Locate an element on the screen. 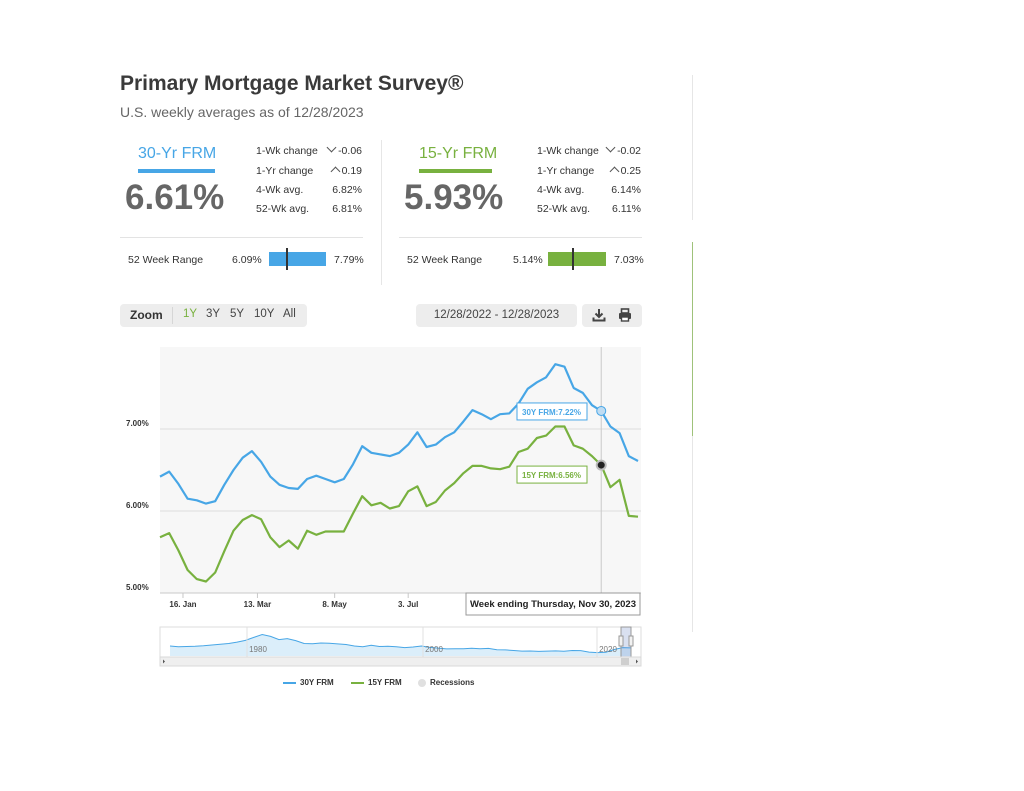  navigator-handle-right is located at coordinates (631, 641).